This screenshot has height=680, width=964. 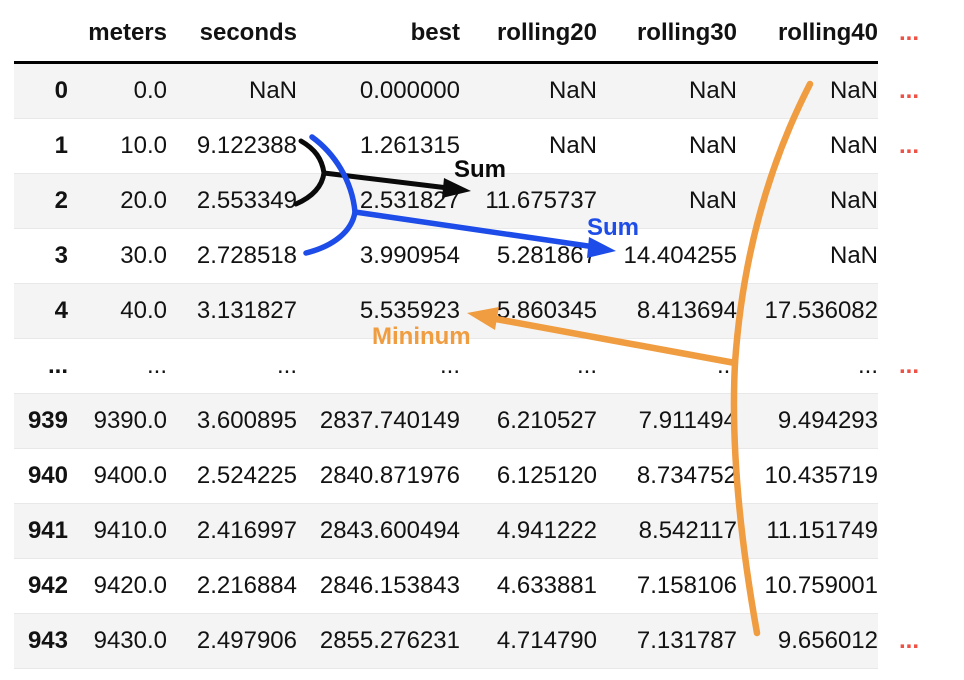 What do you see at coordinates (117, 531) in the screenshot?
I see `table-cell: 9410.0` at bounding box center [117, 531].